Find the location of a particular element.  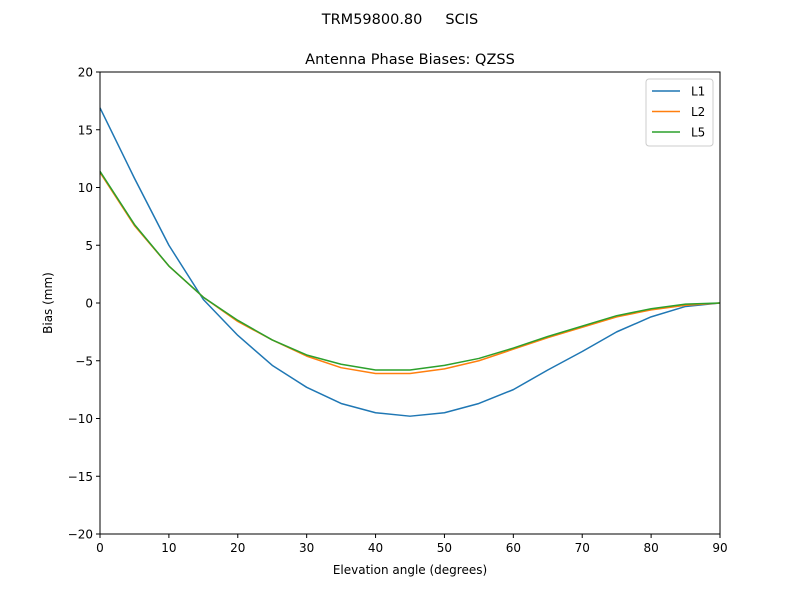

y-tick-label: 0 is located at coordinates (89, 304).